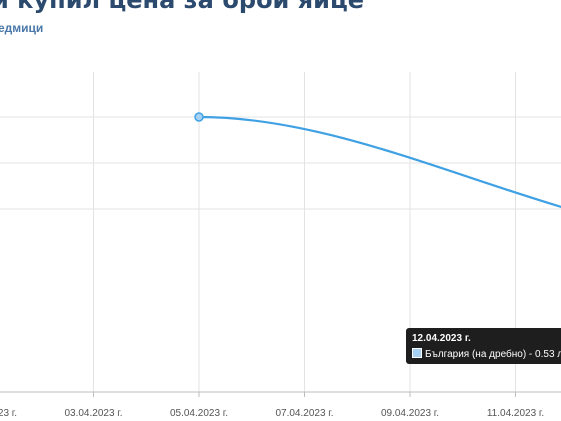 The height and width of the screenshot is (421, 561). Describe the element at coordinates (304, 413) in the screenshot. I see `x-tick-label: 07.04.2023 г.` at that location.